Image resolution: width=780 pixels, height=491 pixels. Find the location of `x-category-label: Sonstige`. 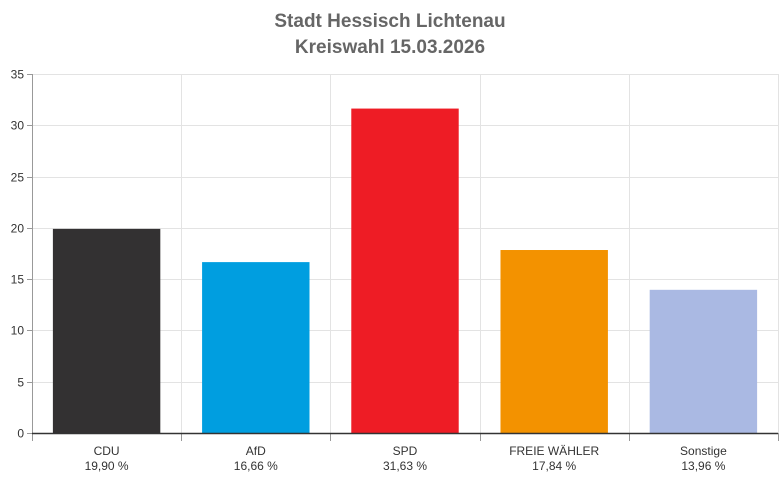

x-category-label: Sonstige is located at coordinates (703, 451).